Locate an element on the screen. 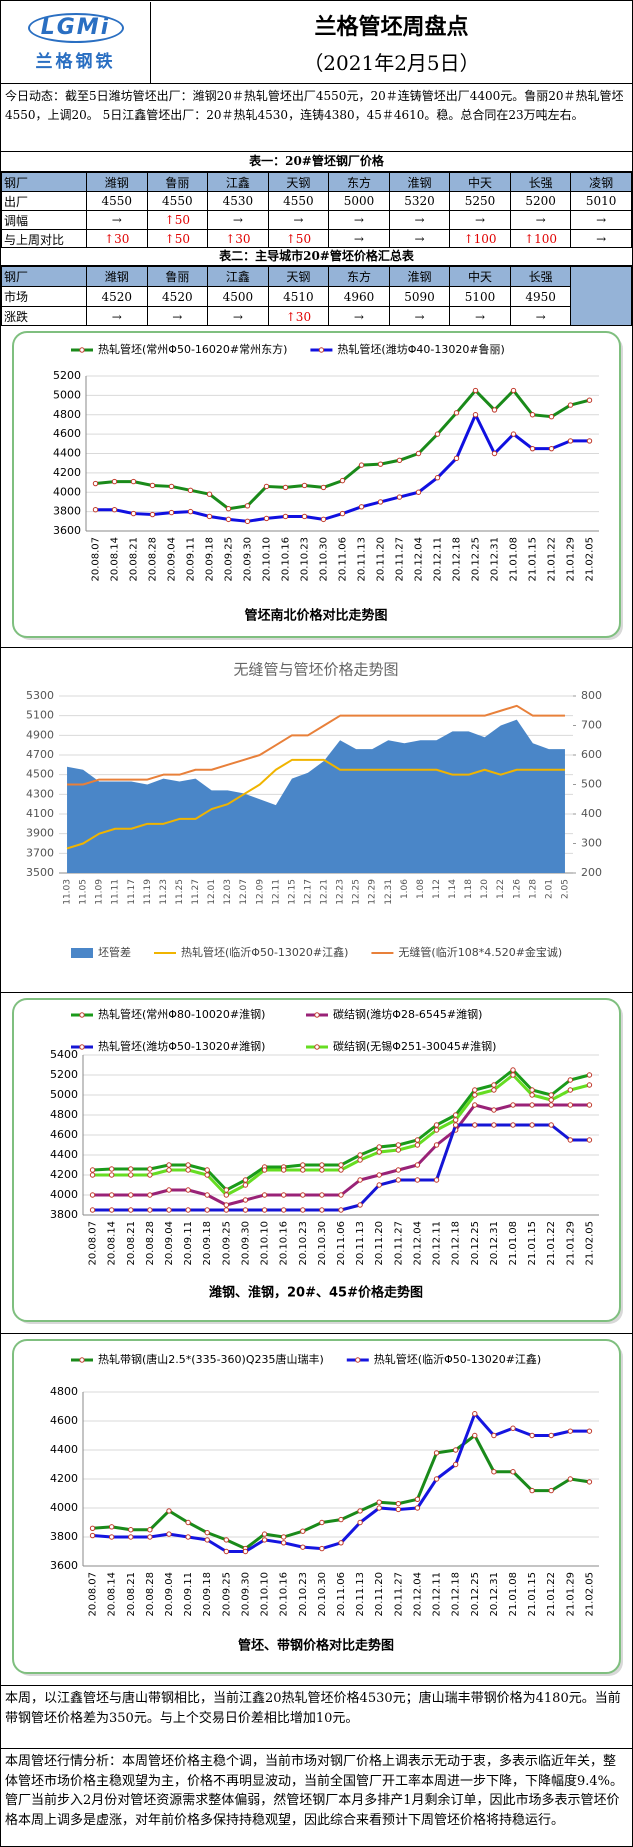  x-tick-label: 1.18 is located at coordinates (469, 889).